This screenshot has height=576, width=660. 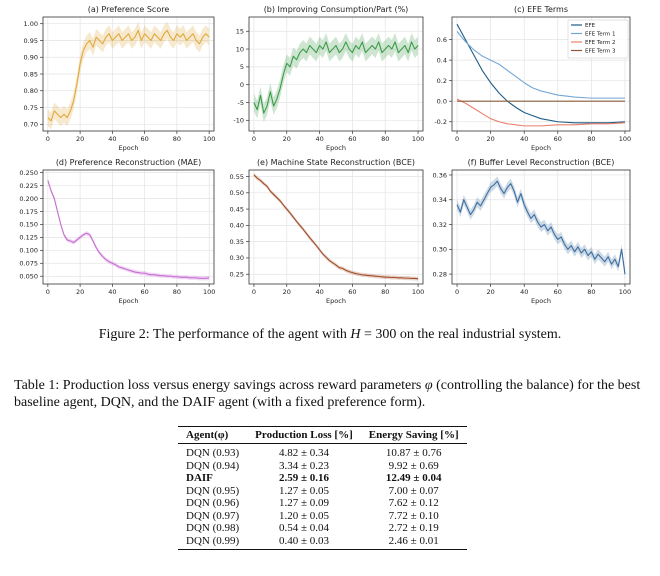 What do you see at coordinates (31, 91) in the screenshot?
I see `y-tick-label: 0.80` at bounding box center [31, 91].